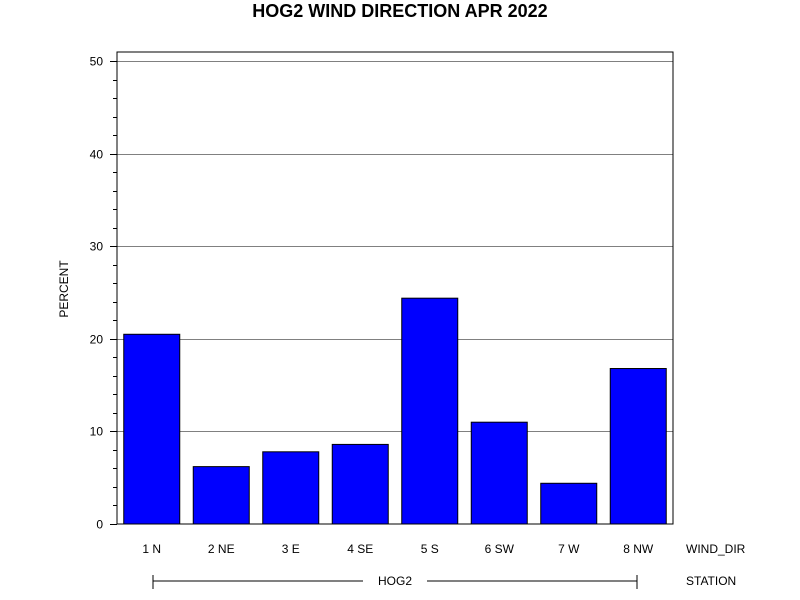 The width and height of the screenshot is (800, 600). I want to click on x-tick-label: 1 N, so click(151, 549).